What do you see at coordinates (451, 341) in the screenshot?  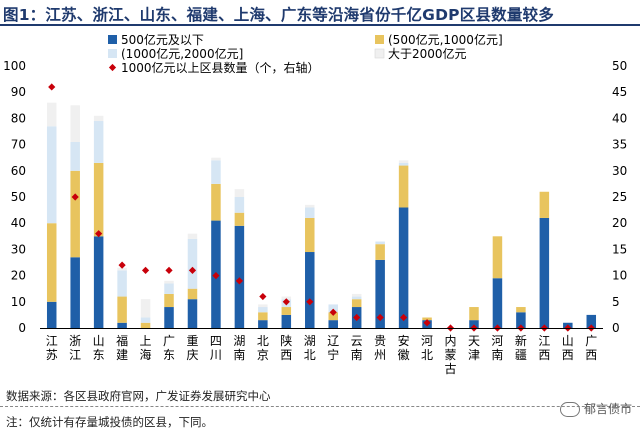 I see `x-tick-label-char: 内` at bounding box center [451, 341].